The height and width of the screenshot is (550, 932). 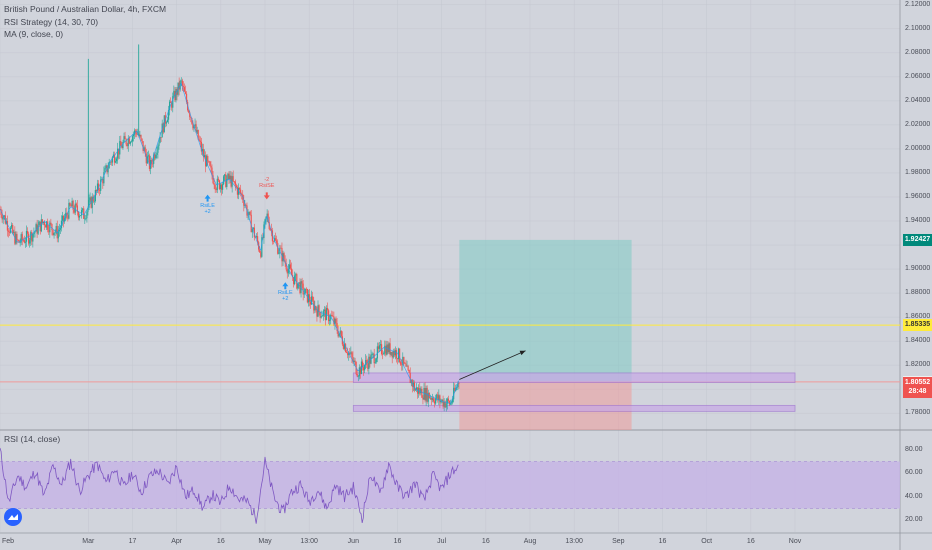 What do you see at coordinates (918, 4) in the screenshot?
I see `price-tick-label: 2.12000` at bounding box center [918, 4].